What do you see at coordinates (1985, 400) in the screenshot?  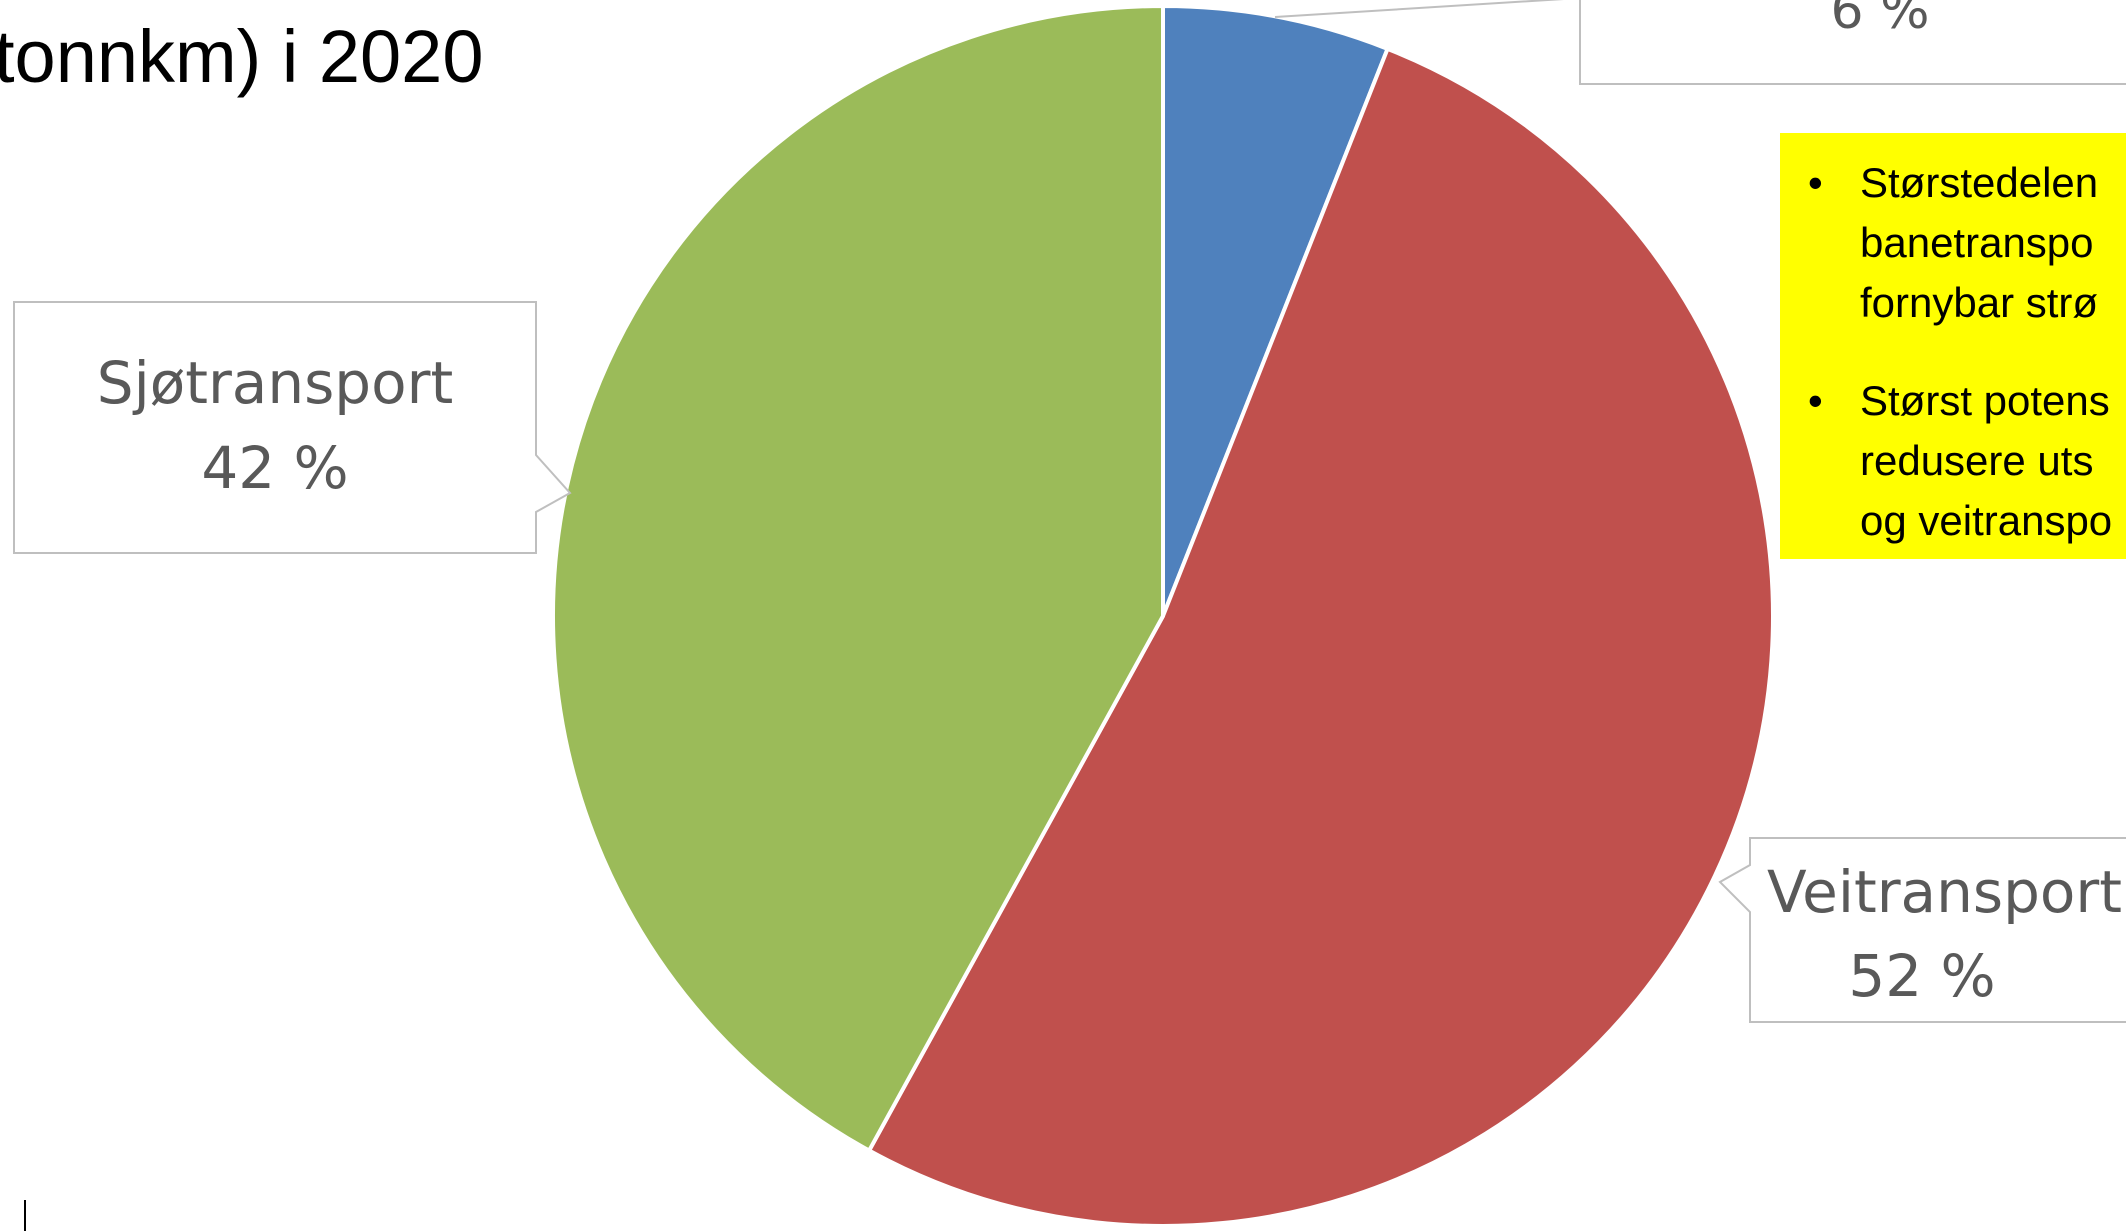 I see `bullet-line: Størst potens` at bounding box center [1985, 400].